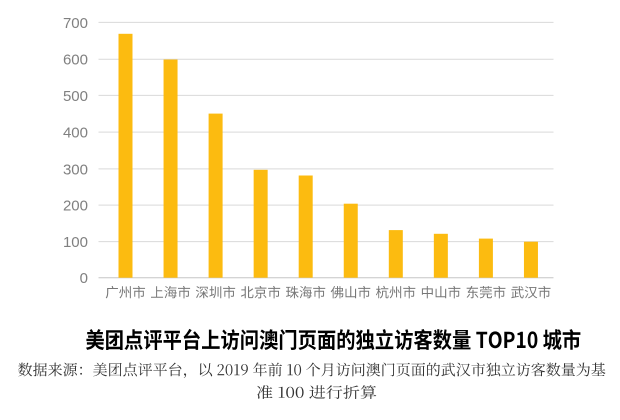  Describe the element at coordinates (75, 133) in the screenshot. I see `svg-text: 400` at that location.